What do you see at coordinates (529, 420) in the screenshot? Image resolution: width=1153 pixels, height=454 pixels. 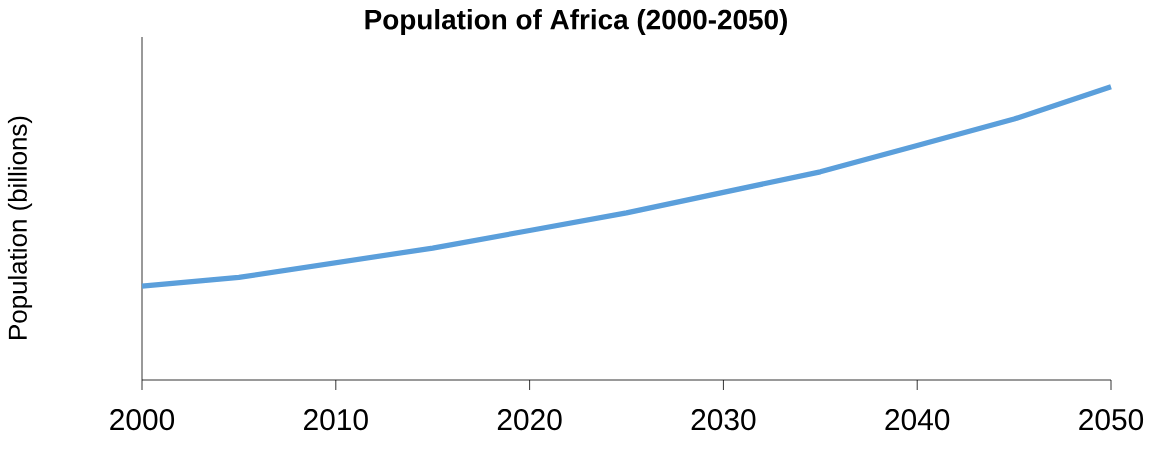 I see `x-tick-label: 2020` at bounding box center [529, 420].